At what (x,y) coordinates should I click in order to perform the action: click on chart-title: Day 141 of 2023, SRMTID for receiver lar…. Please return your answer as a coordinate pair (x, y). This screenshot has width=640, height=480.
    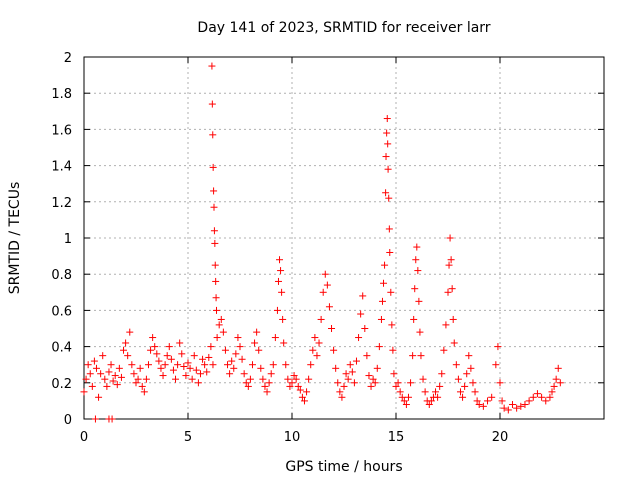
    Looking at the image, I should click on (343, 28).